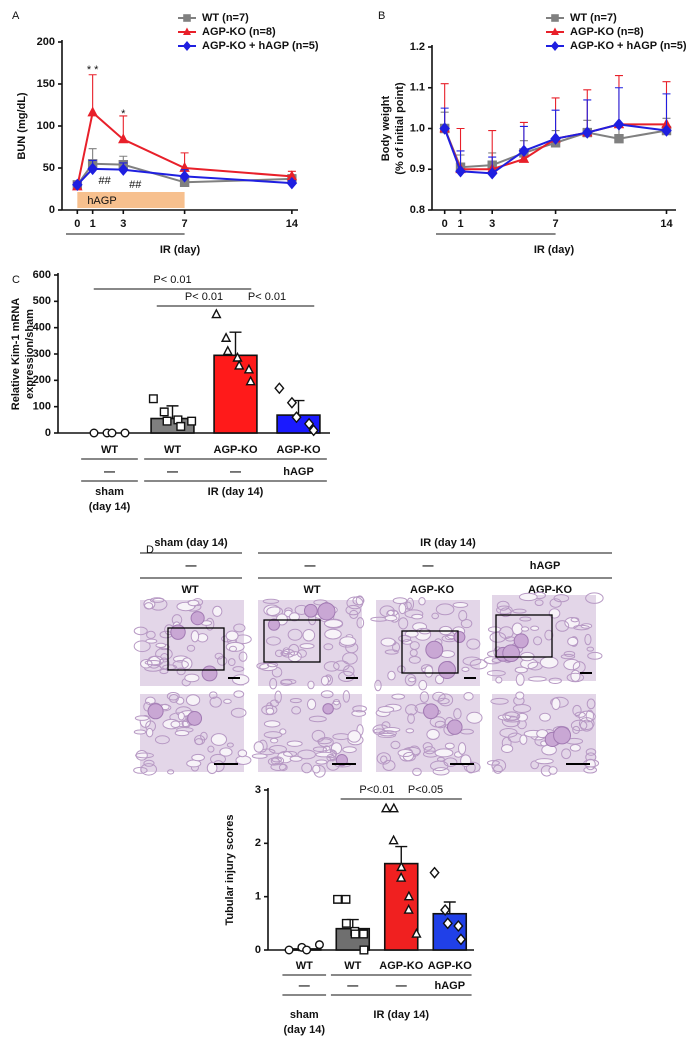 Image resolution: width=696 pixels, height=1040 pixels. I want to click on panel-letter: A, so click(16, 16).